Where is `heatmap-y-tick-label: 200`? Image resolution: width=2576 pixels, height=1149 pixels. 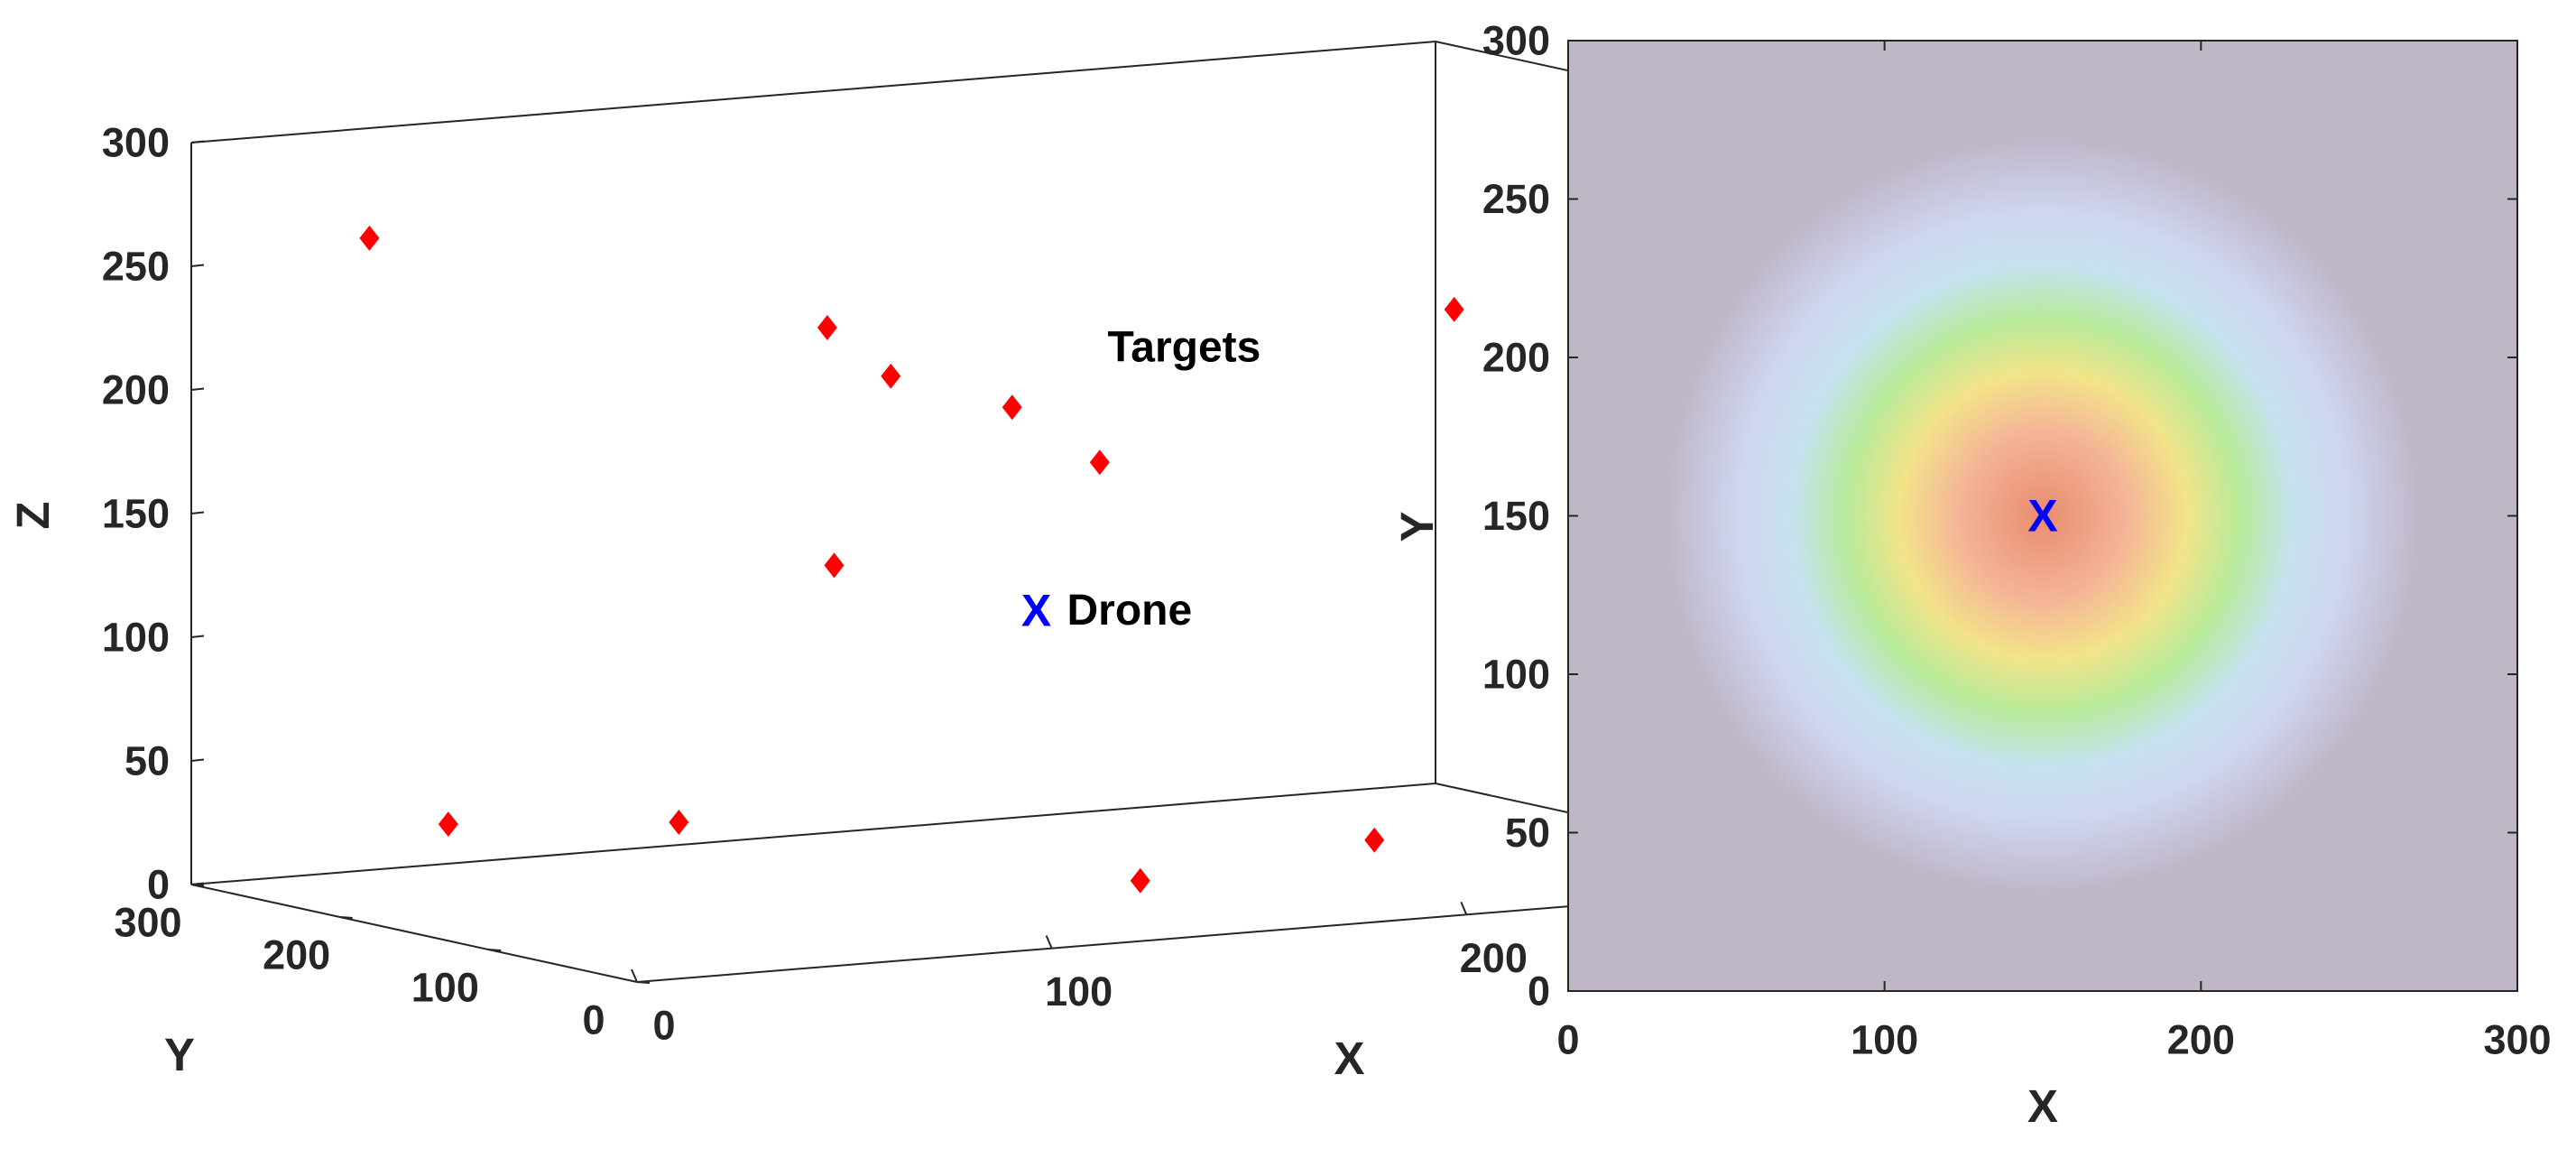
heatmap-y-tick-label: 200 is located at coordinates (1516, 358).